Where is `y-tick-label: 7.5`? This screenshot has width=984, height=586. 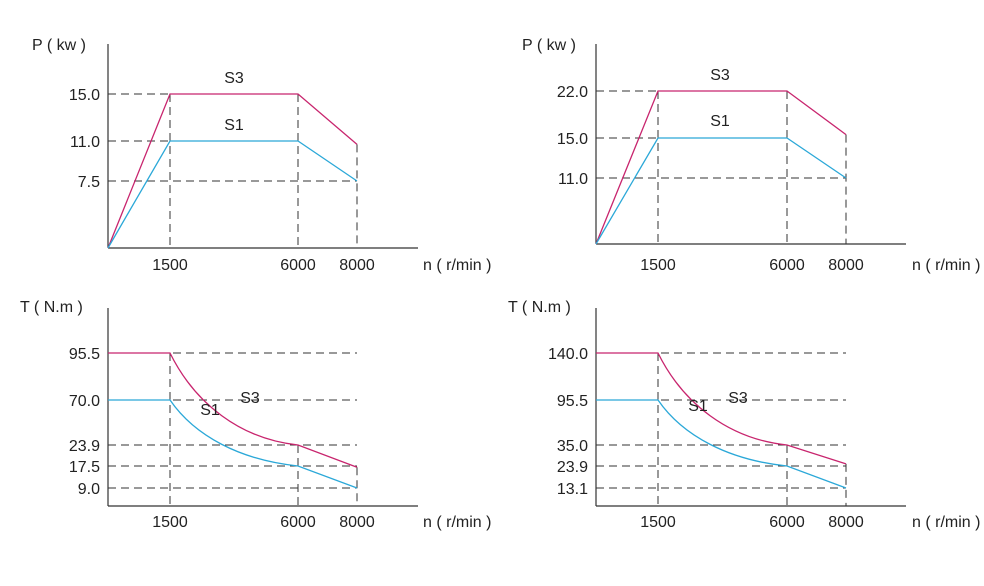
y-tick-label: 7.5 is located at coordinates (89, 182).